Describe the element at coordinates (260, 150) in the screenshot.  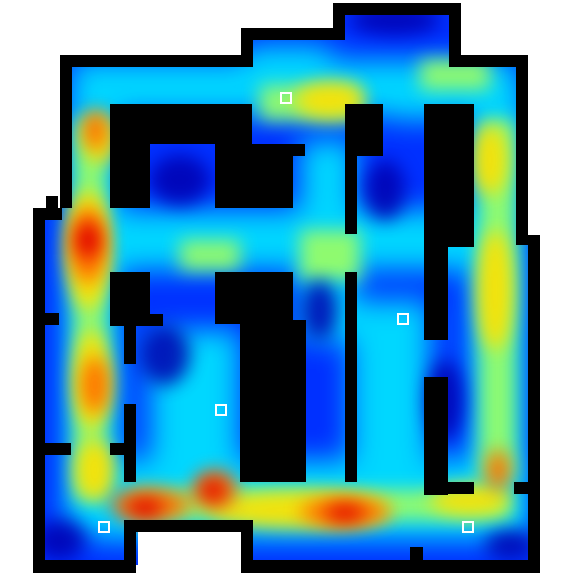
I see `wall-room-center-strip` at that location.